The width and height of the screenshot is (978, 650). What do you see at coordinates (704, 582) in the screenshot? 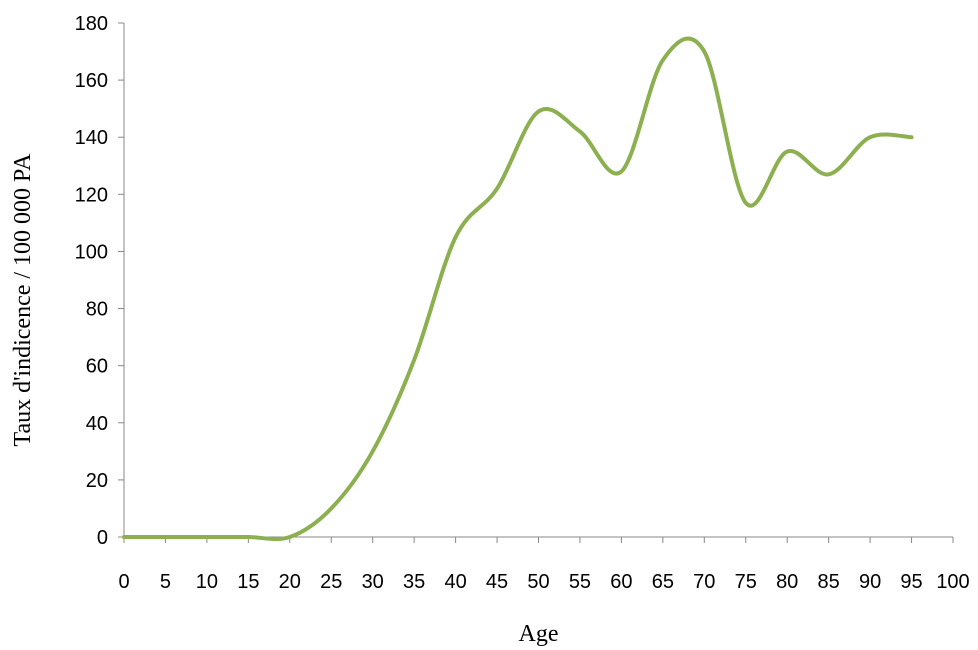
I see `x-tick-label: 70` at bounding box center [704, 582].